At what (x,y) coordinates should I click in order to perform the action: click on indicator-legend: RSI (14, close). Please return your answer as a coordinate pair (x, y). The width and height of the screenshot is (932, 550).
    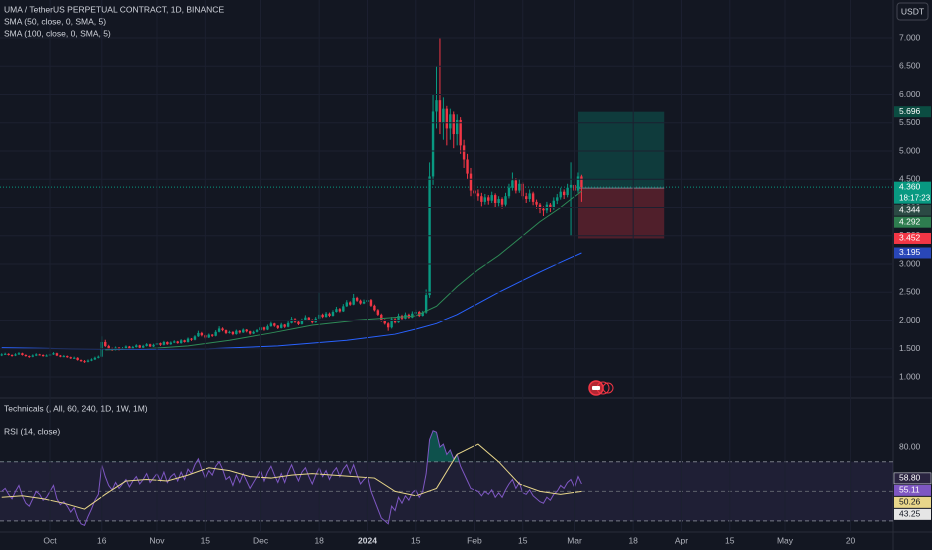
    Looking at the image, I should click on (32, 431).